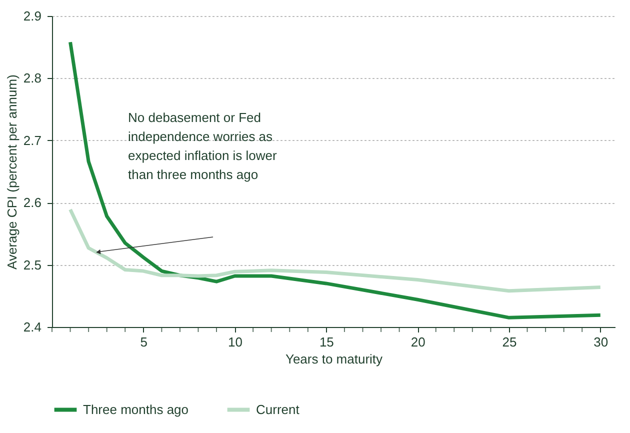 The image size is (630, 433). Describe the element at coordinates (32, 140) in the screenshot. I see `y-tick-label: 2.7` at that location.